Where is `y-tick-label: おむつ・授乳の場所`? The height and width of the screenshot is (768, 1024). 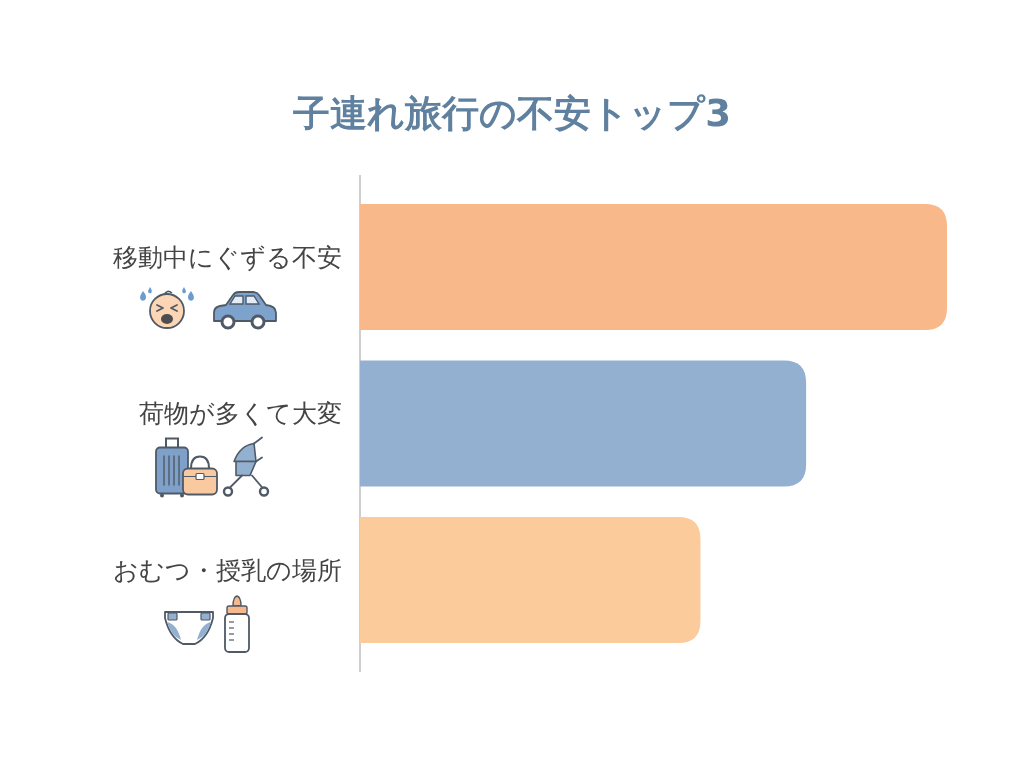 y-tick-label: おむつ・授乳の場所 is located at coordinates (227, 570).